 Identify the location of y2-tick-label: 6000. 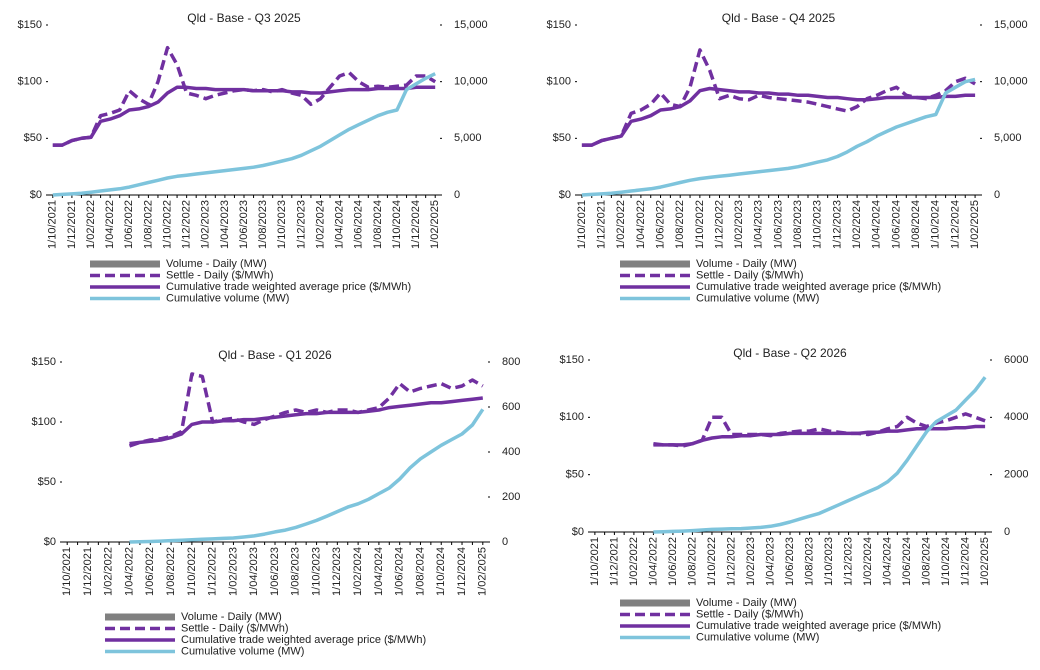
(1016, 360).